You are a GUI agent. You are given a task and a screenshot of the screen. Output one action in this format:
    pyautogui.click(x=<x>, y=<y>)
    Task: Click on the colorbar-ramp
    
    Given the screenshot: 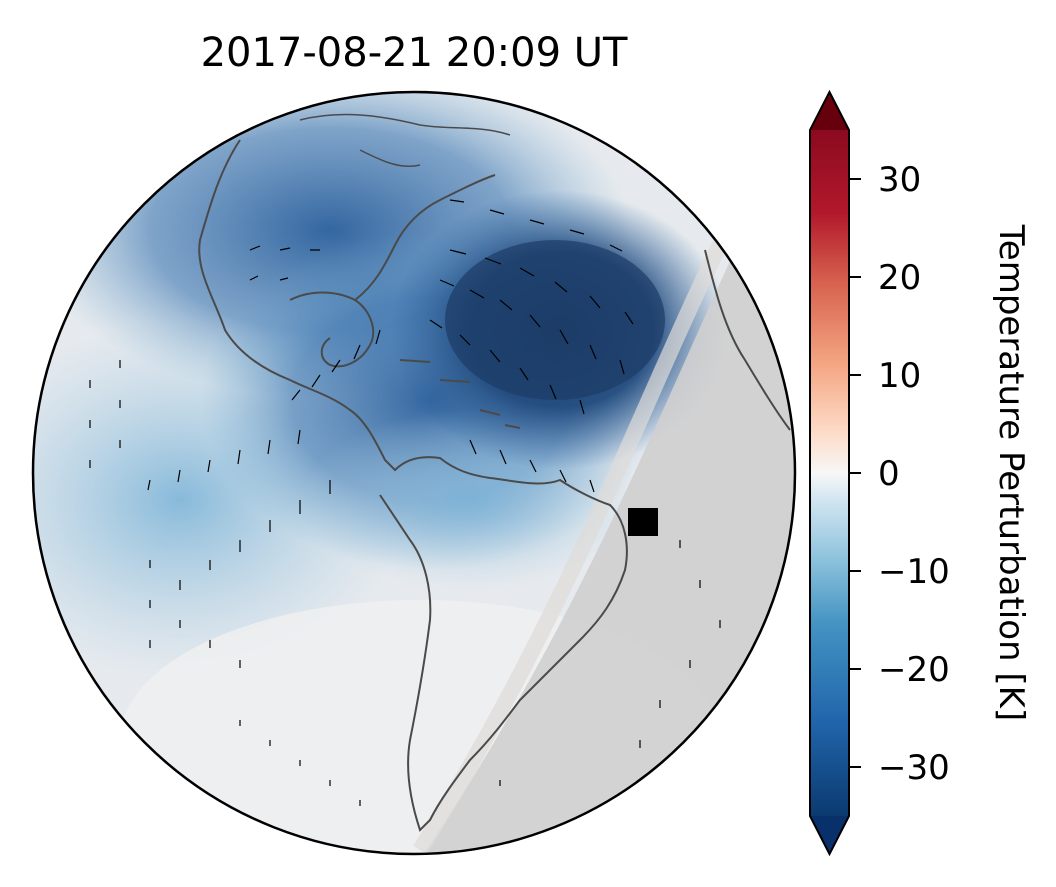 What is the action you would take?
    pyautogui.click(x=829, y=473)
    